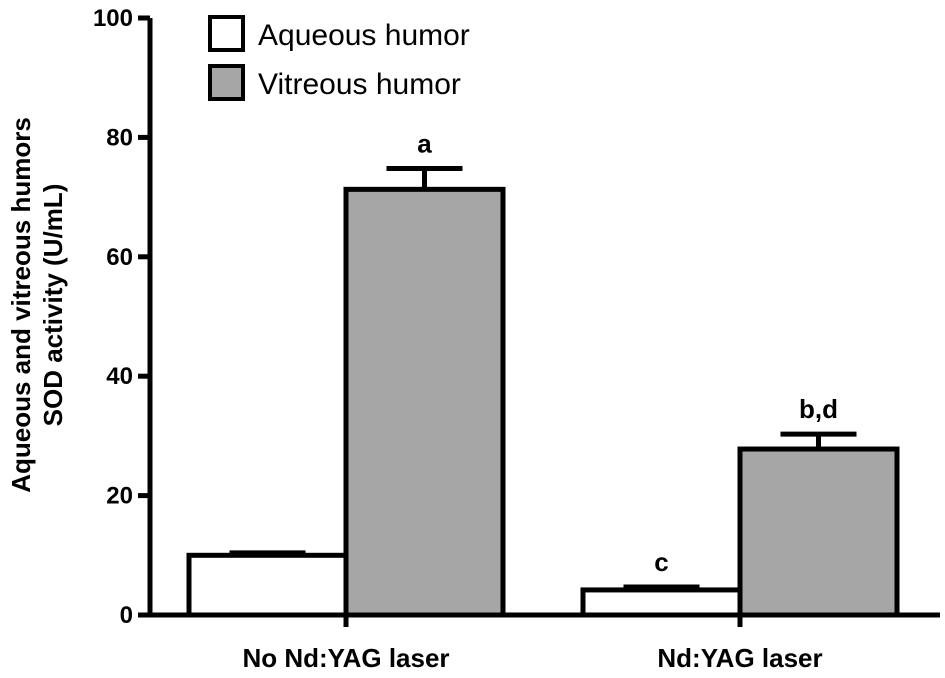 This screenshot has height=678, width=945. What do you see at coordinates (113, 18) in the screenshot?
I see `y-tick-label: 100` at bounding box center [113, 18].